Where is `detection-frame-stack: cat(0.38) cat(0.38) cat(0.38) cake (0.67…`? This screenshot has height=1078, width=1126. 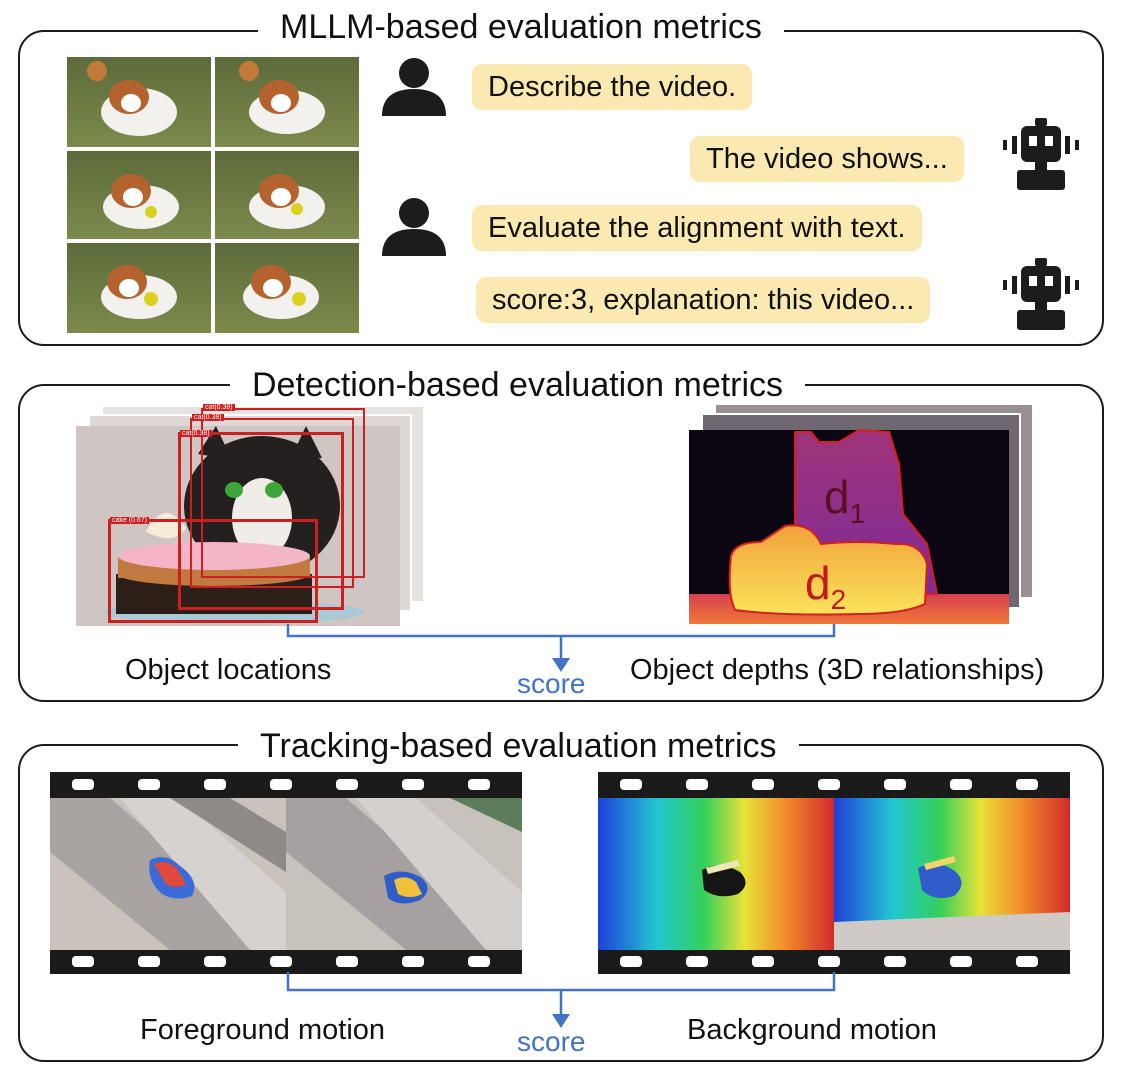 detection-frame-stack: cat(0.38) cat(0.38) cat(0.38) cake (0.67… is located at coordinates (251, 515).